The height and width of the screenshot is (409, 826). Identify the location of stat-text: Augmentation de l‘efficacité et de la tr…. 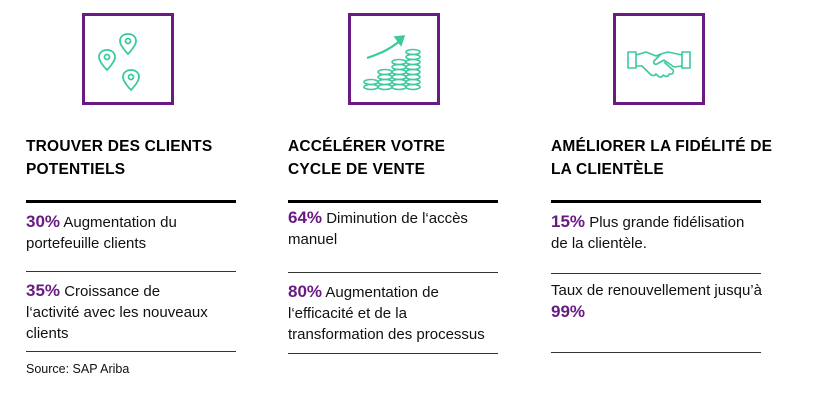
(386, 313).